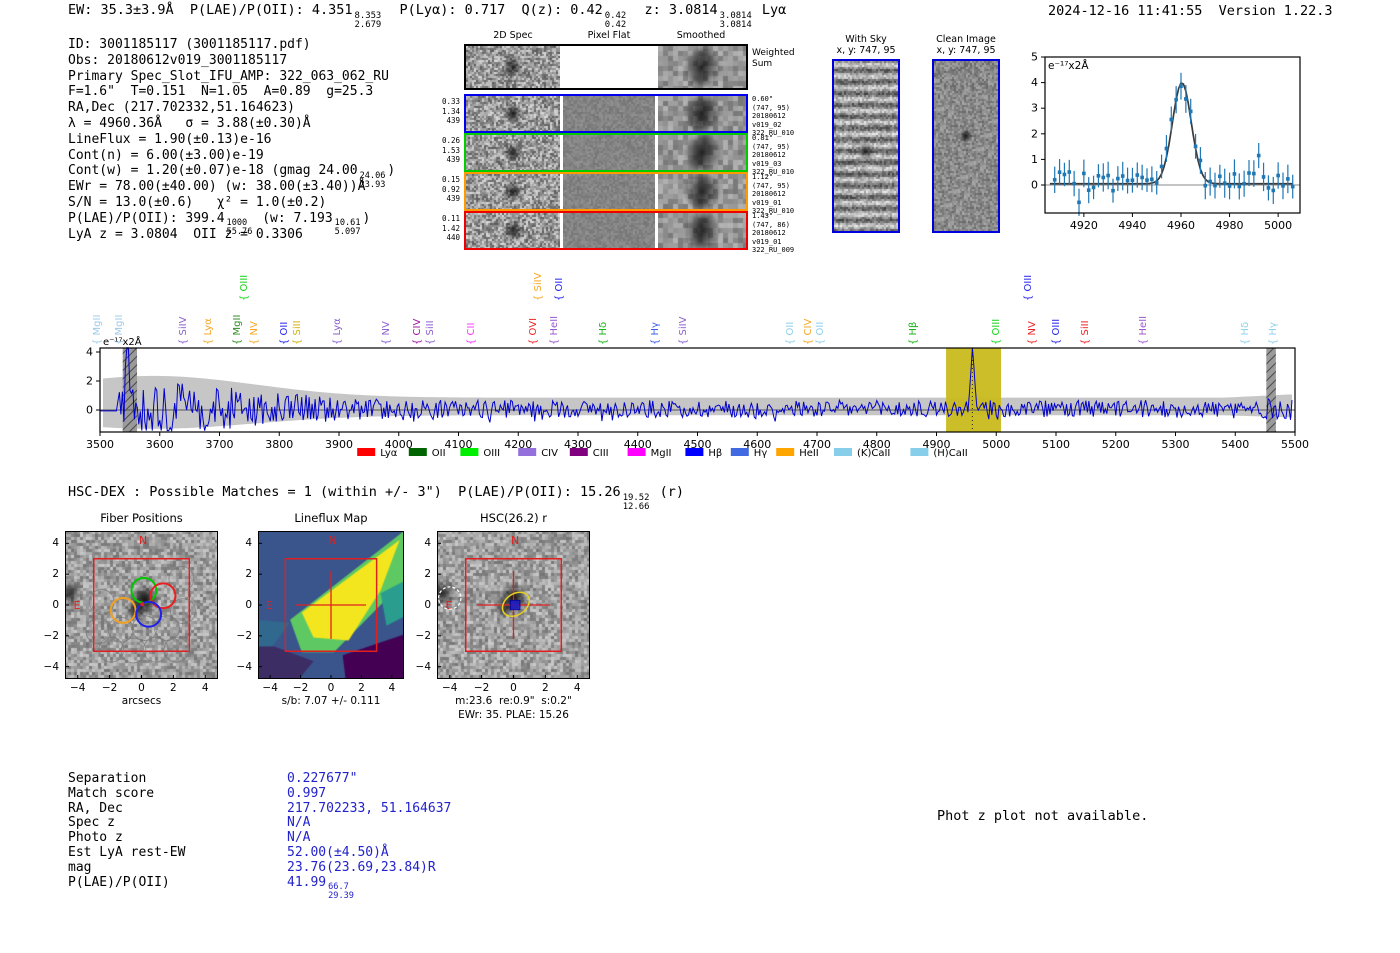  Describe the element at coordinates (1056, 332) in the screenshot. I see `emission-line-label: { OIII` at that location.